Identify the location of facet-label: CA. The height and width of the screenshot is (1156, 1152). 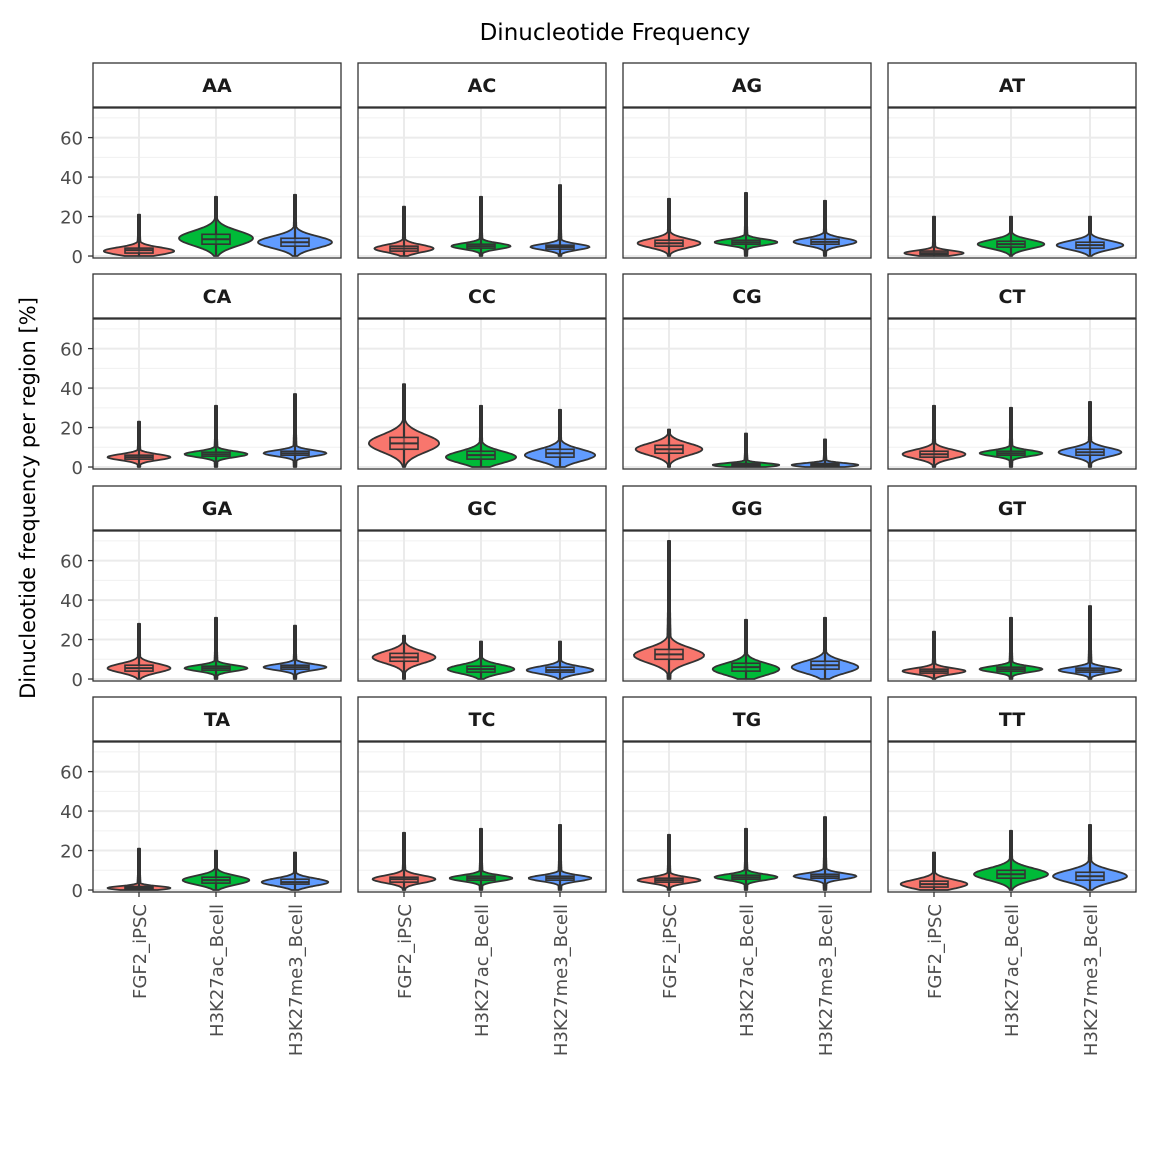
(217, 297).